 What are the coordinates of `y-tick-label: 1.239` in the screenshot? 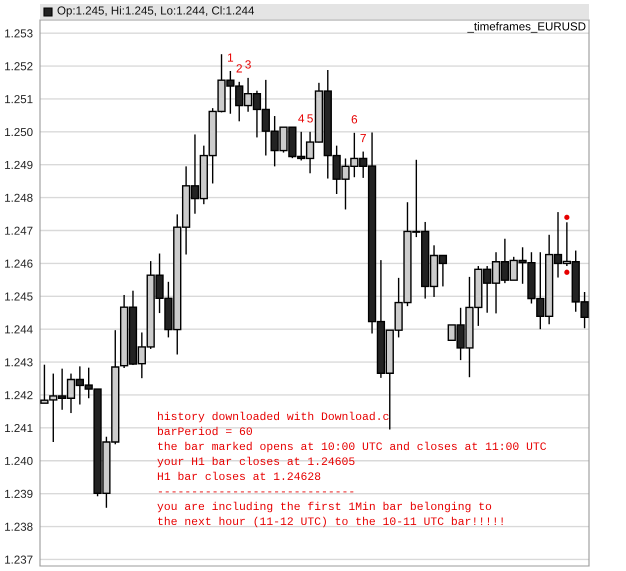 It's located at (19, 494).